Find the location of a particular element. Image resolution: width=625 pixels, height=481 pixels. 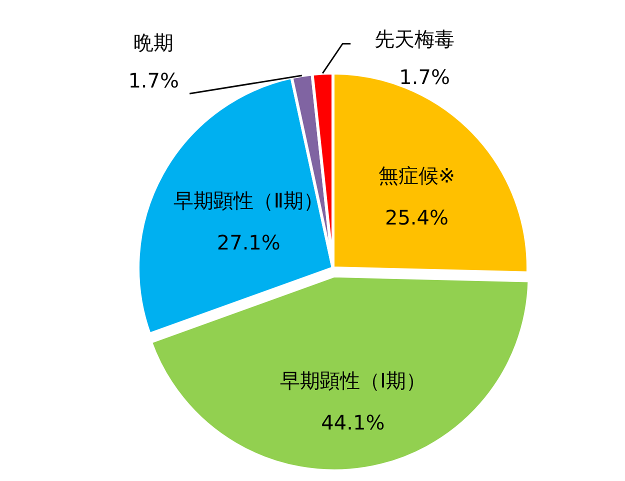

data-label: 25.4% is located at coordinates (416, 217).